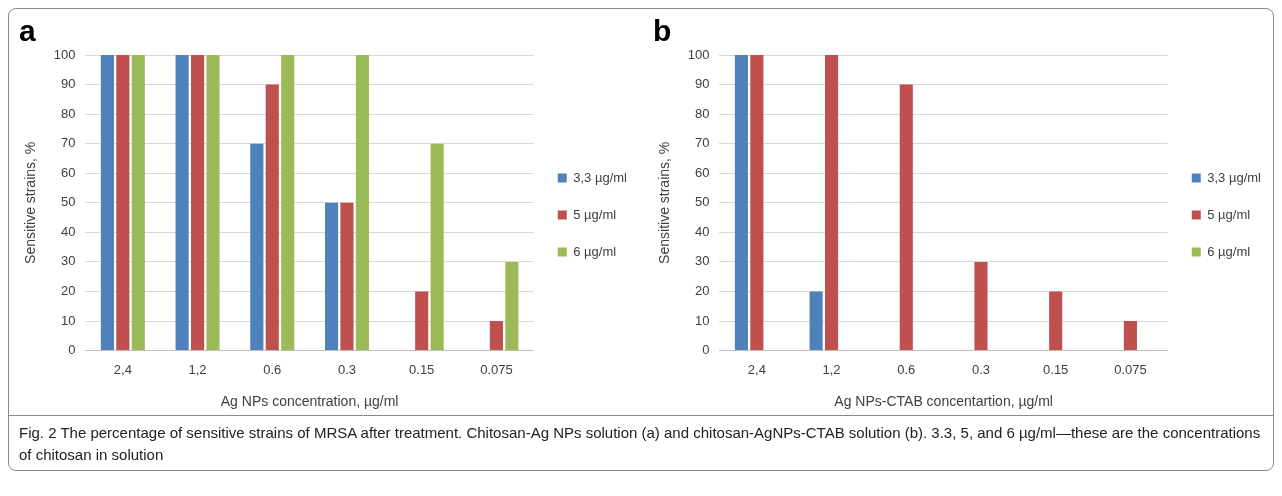 The image size is (1282, 496). Describe the element at coordinates (27, 31) in the screenshot. I see `chart-title: a` at that location.